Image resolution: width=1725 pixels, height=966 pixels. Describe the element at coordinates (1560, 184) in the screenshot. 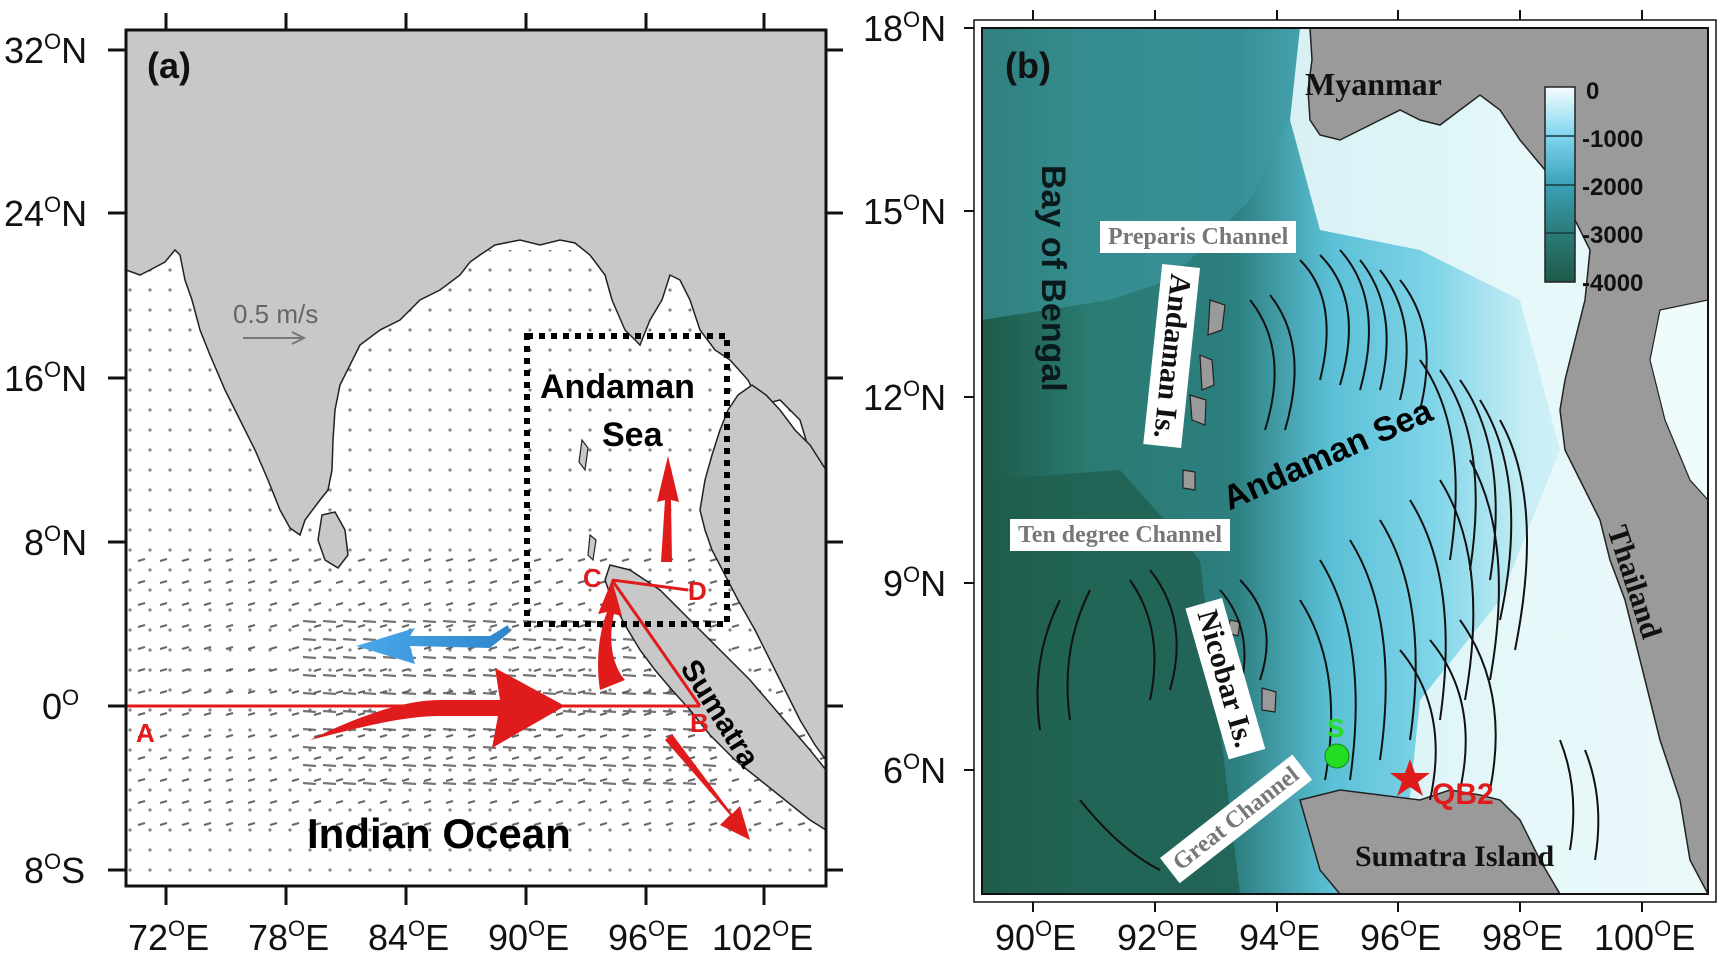

I see `depth-colorbar` at that location.